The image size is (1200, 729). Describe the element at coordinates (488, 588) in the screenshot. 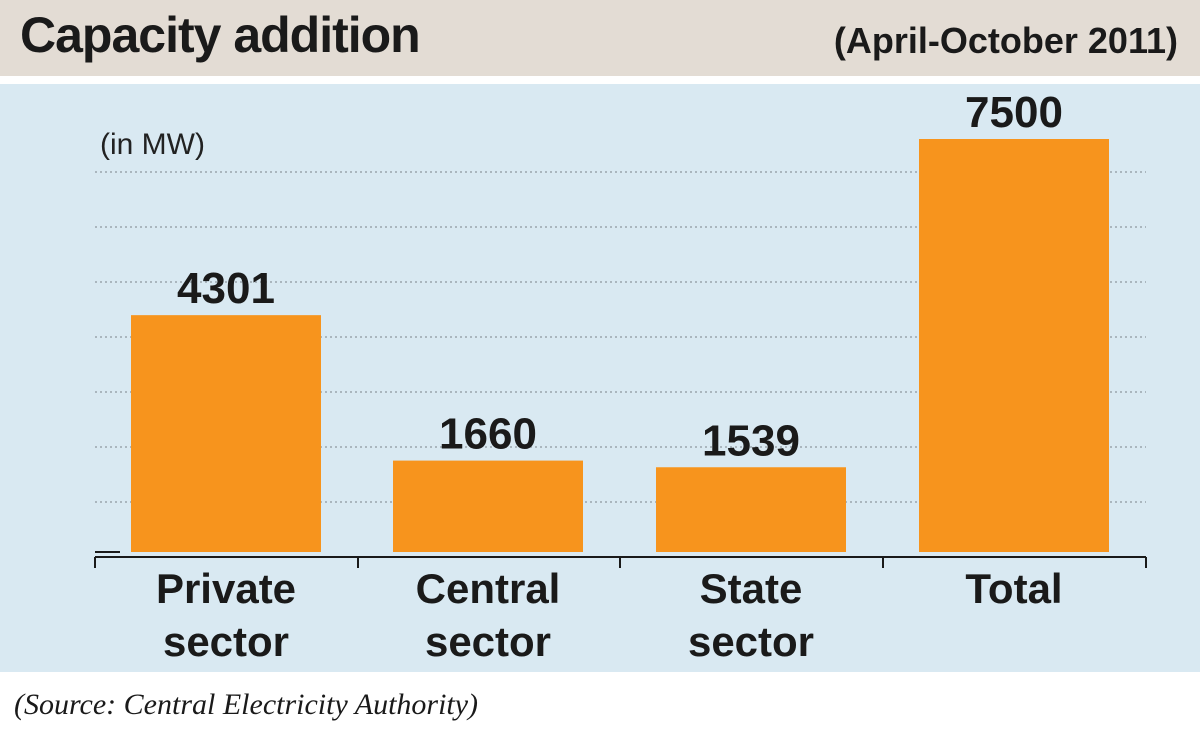

I see `category-label: Central` at that location.